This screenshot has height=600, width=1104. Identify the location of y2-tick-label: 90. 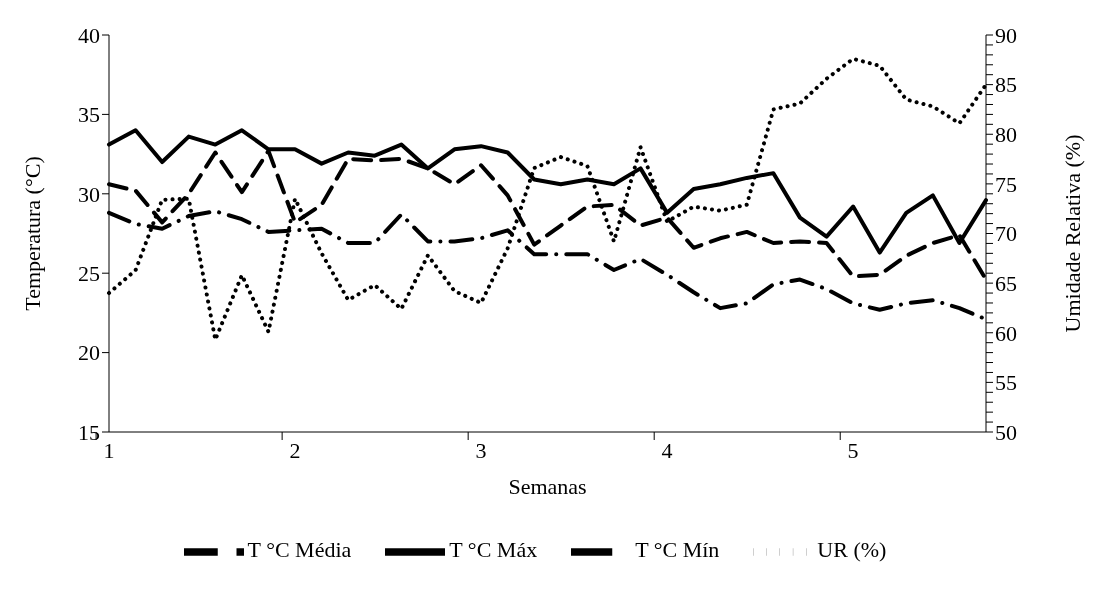
(1006, 35).